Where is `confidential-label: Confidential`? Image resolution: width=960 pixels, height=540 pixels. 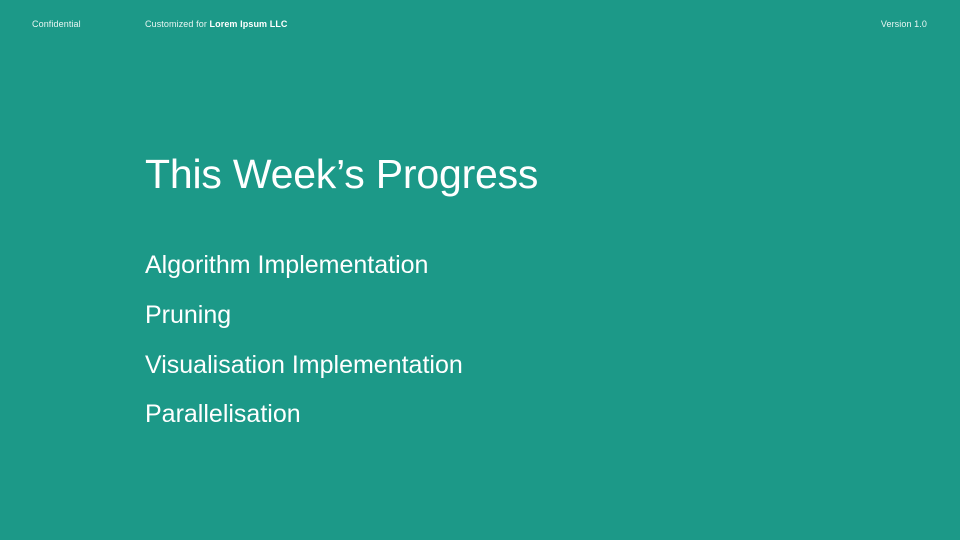
confidential-label: Confidential is located at coordinates (56, 24).